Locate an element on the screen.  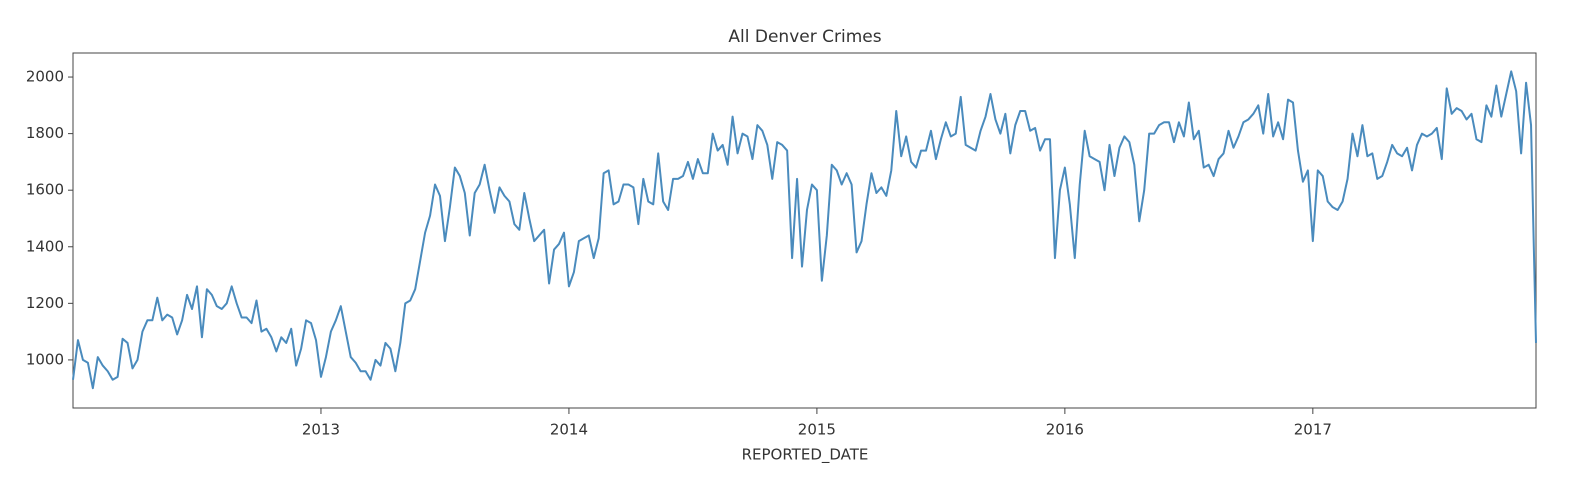
x-axis-label: REPORTED_DATE is located at coordinates (805, 455).